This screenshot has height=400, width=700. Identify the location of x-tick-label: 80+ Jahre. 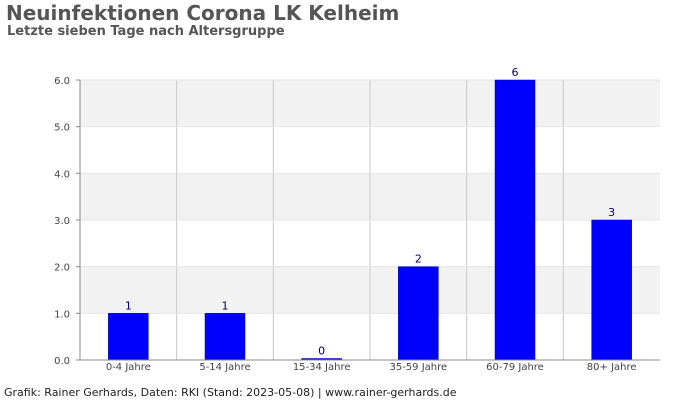
(612, 367).